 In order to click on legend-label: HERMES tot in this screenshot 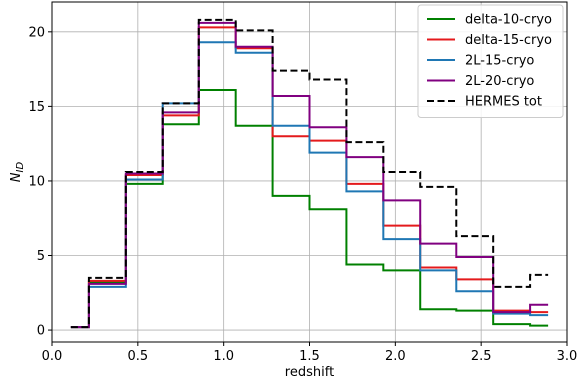, I will do `click(503, 102)`.